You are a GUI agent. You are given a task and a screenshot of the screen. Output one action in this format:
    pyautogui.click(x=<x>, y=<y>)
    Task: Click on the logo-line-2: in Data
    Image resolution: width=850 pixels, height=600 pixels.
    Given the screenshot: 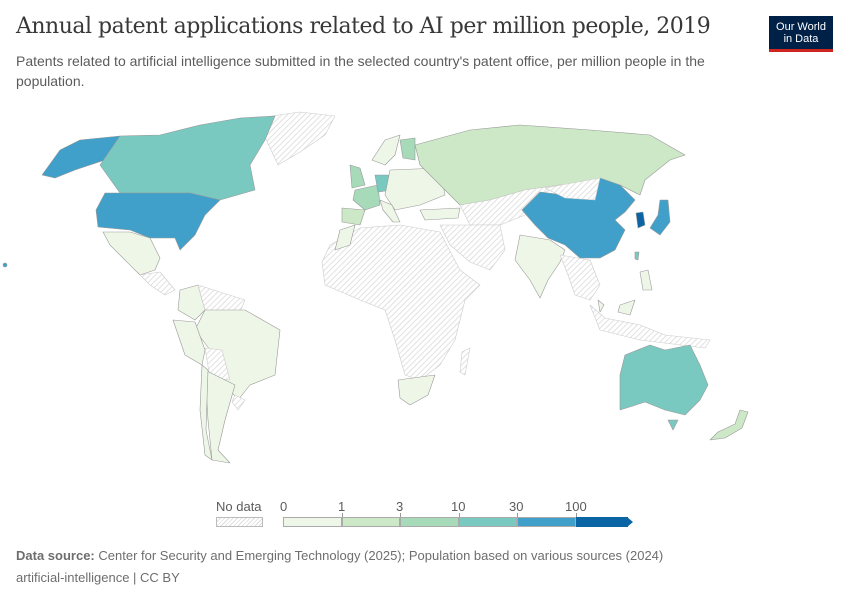 What is the action you would take?
    pyautogui.click(x=801, y=38)
    